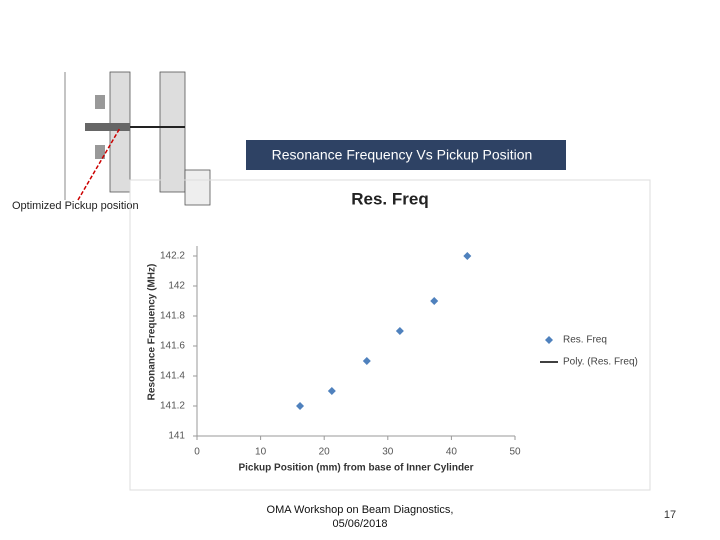  Describe the element at coordinates (452, 452) in the screenshot. I see `x-tick-label: 40` at that location.